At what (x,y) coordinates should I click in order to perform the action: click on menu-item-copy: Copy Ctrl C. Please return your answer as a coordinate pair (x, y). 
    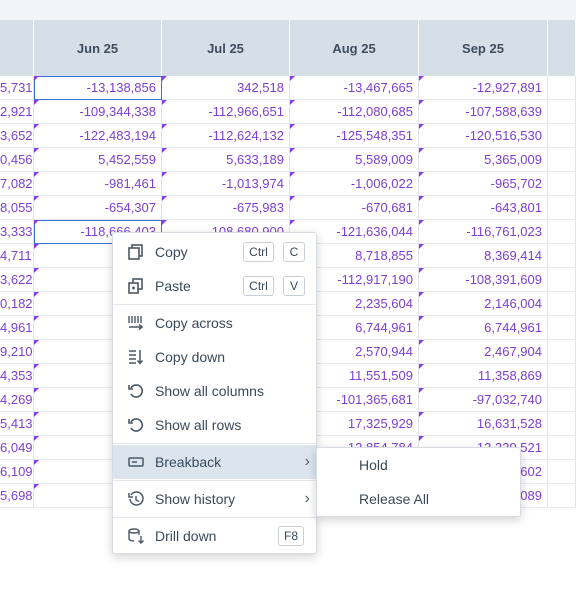
    Looking at the image, I should click on (214, 252).